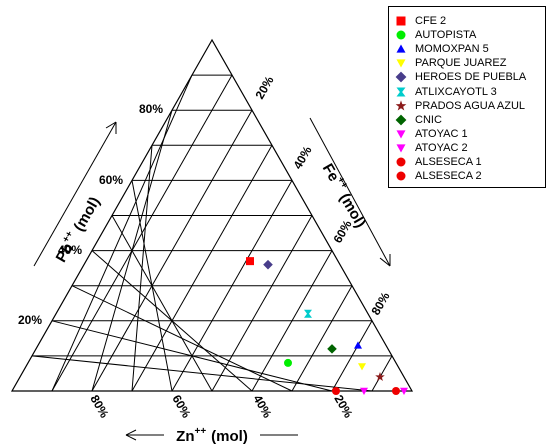 The width and height of the screenshot is (550, 448). I want to click on legend-item-atoyac-1: ATOYAC 1, so click(431, 134).